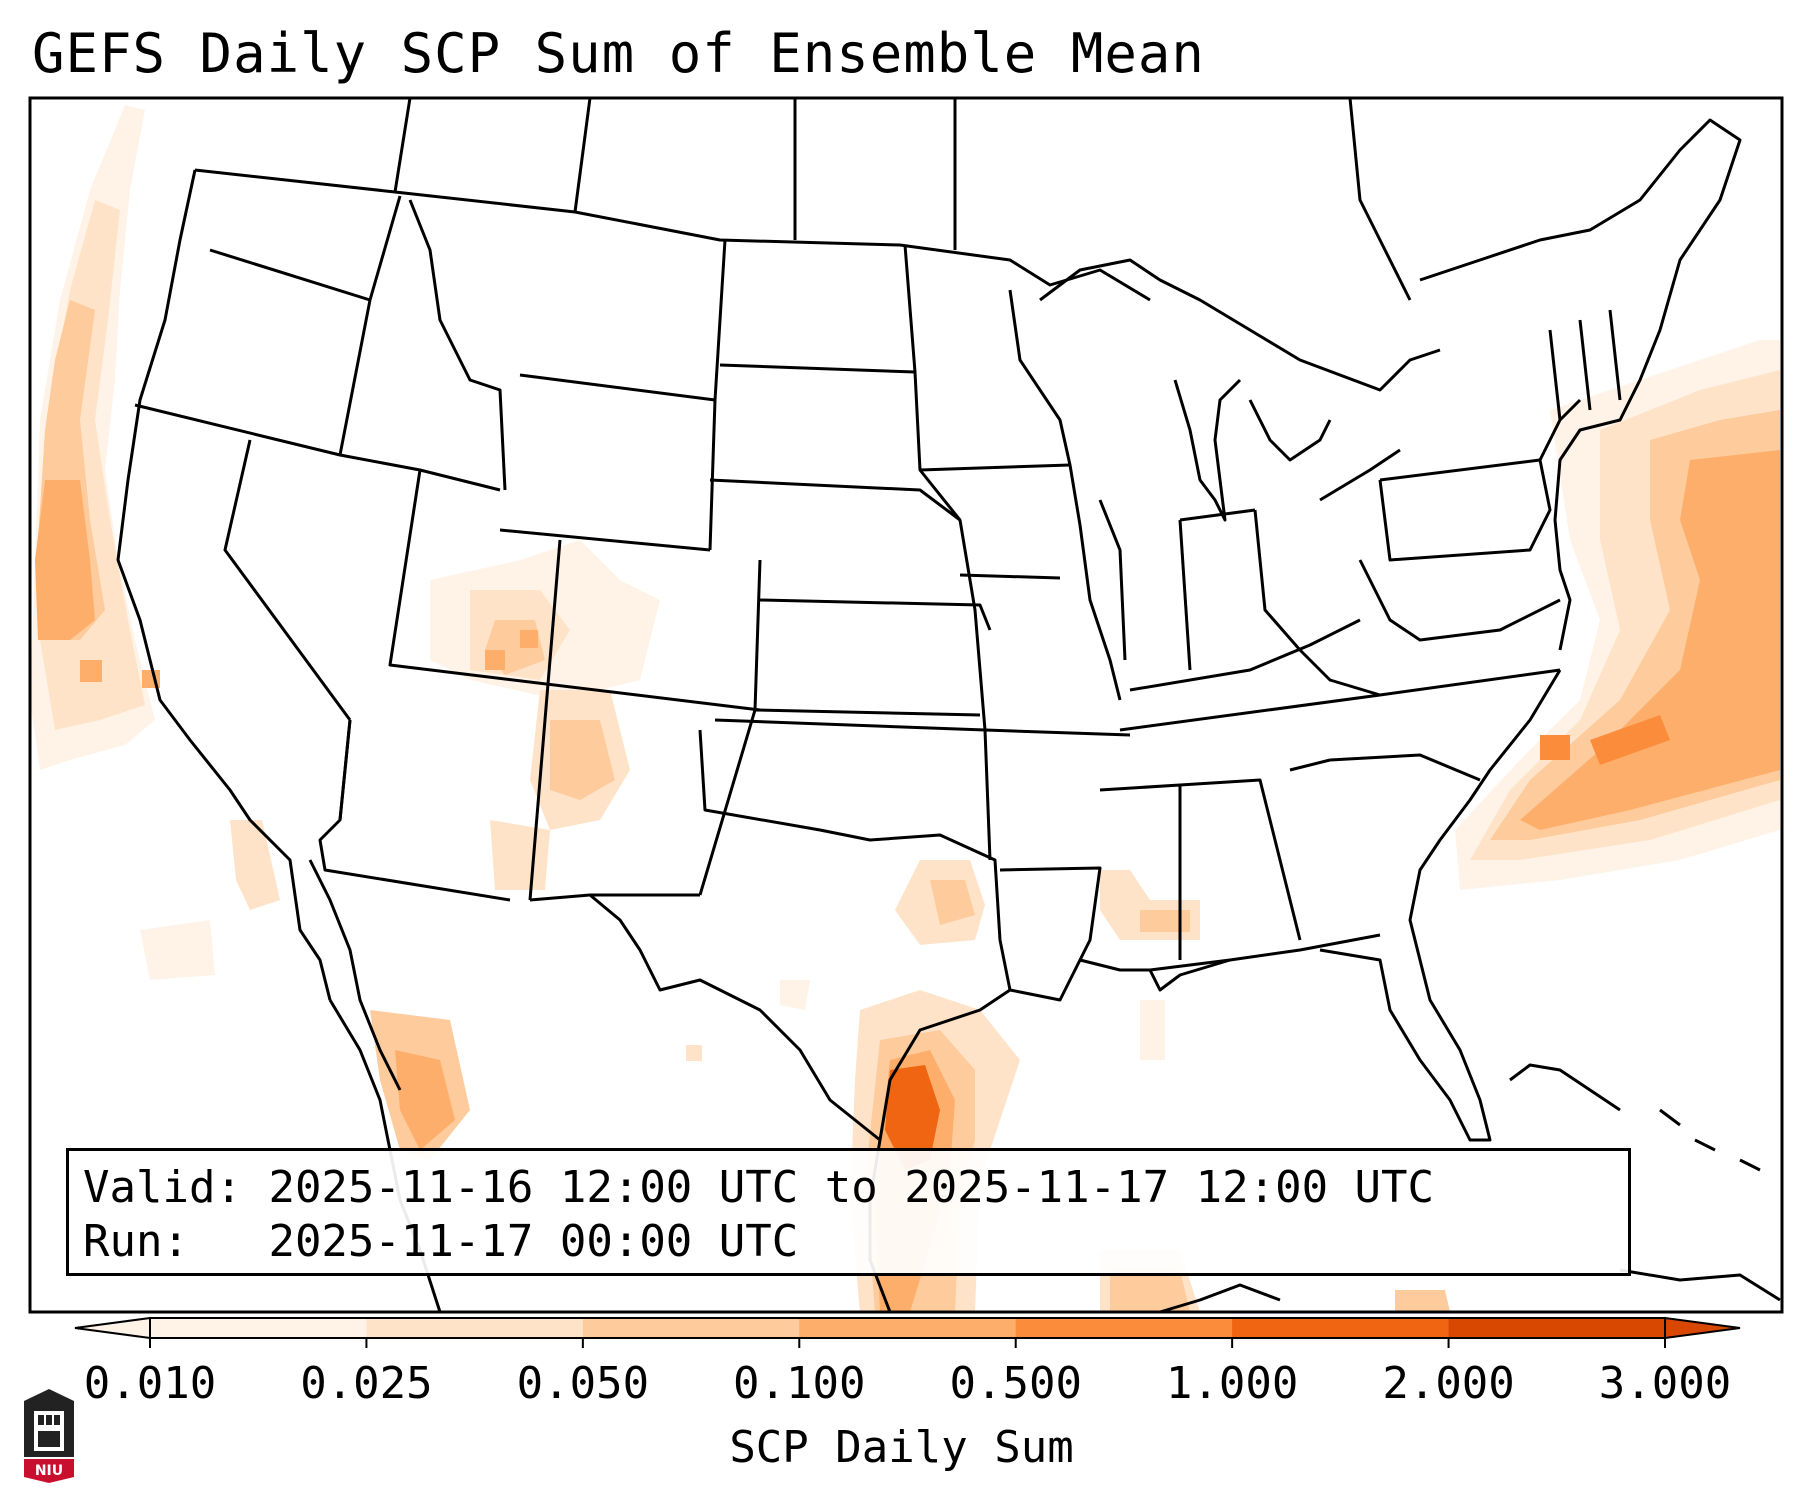 The image size is (1803, 1500). What do you see at coordinates (1617, 615) in the screenshot?
I see `shade-atlantic` at bounding box center [1617, 615].